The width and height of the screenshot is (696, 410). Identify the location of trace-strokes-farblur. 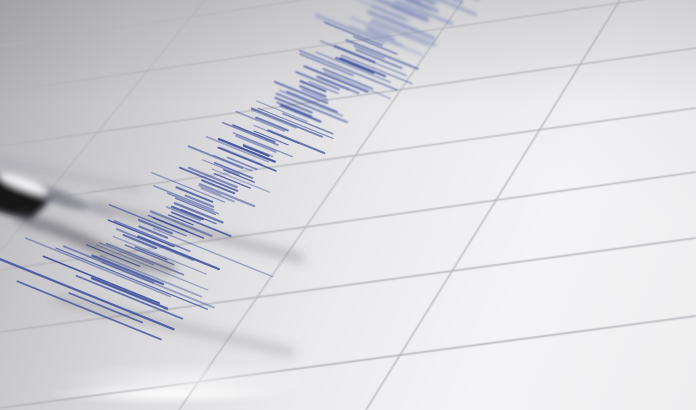
(397, 28).